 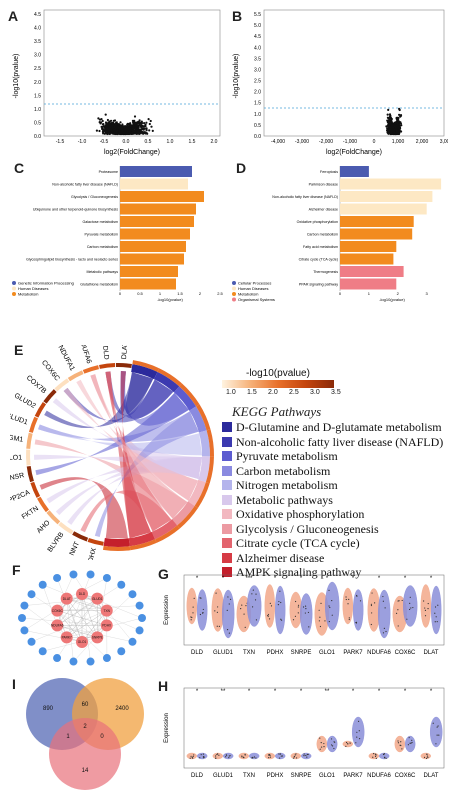 I want to click on gene-label: AHO, so click(x=44, y=527).